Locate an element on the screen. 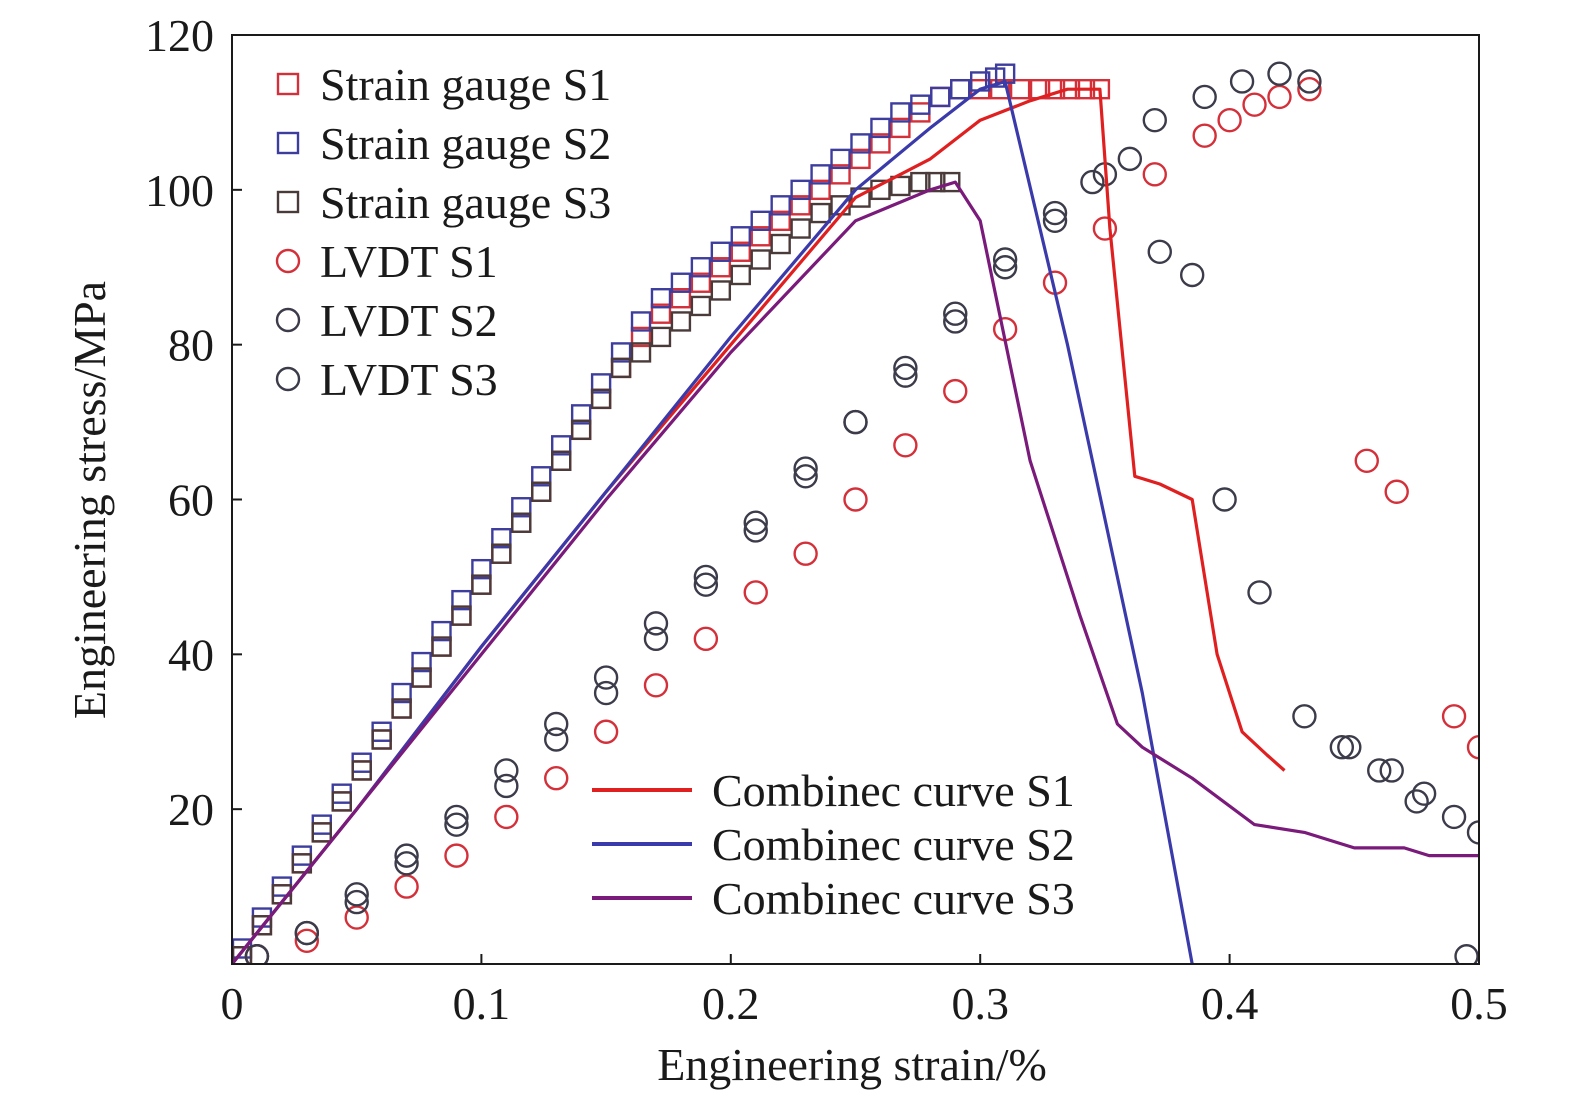 This screenshot has width=1575, height=1102. legend-label: Combinec curve S3 is located at coordinates (893, 898).